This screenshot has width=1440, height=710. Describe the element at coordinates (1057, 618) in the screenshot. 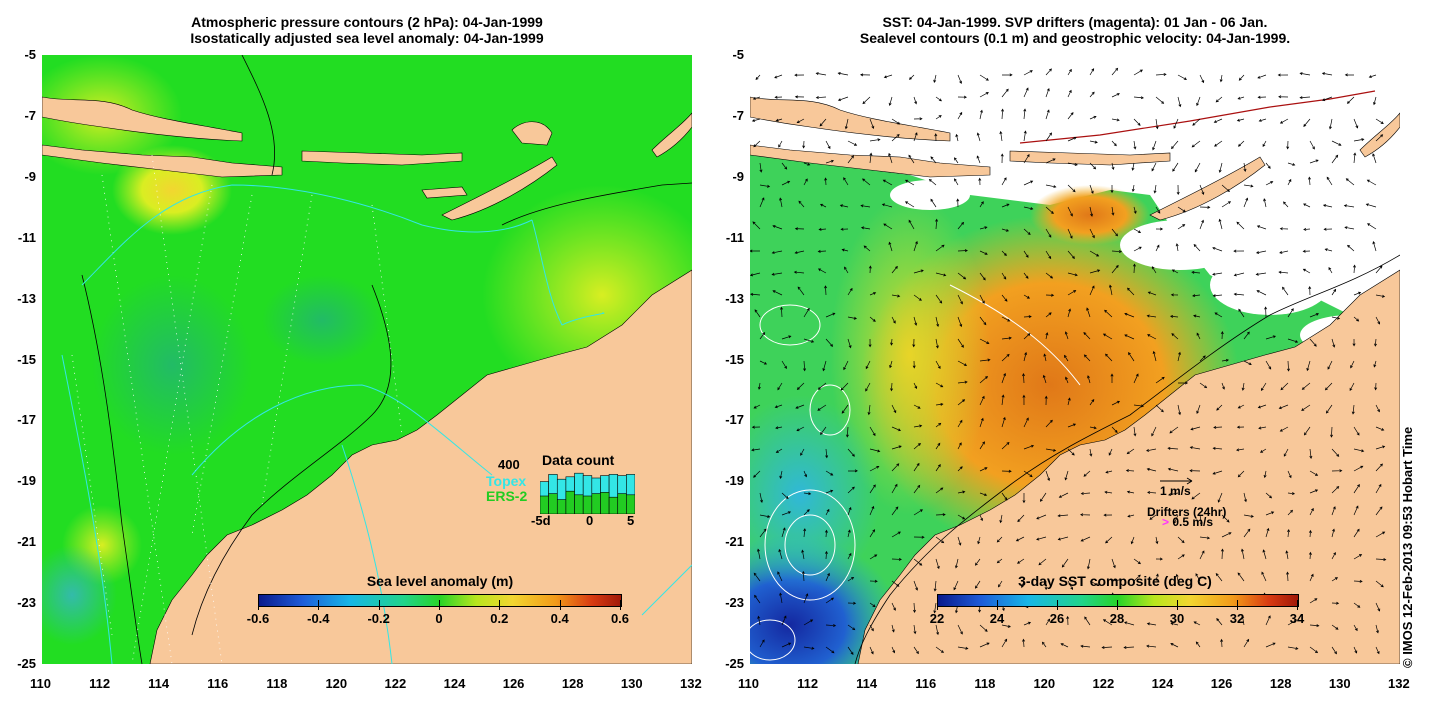

I see `right-colorbar-tick-26: 26` at that location.